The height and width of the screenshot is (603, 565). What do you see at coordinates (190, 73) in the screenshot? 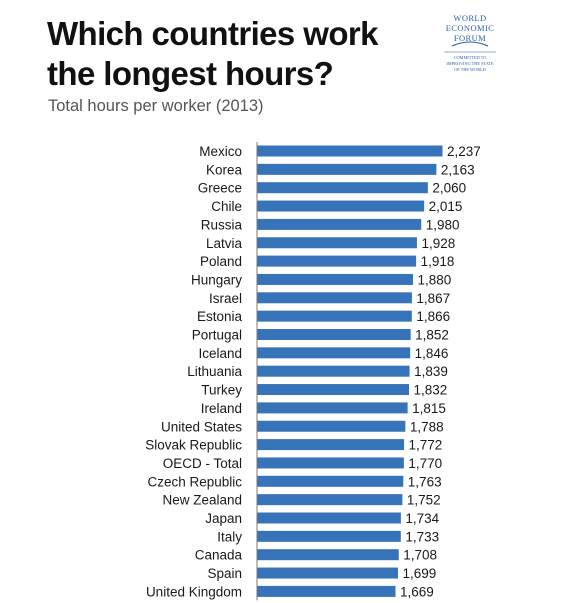
I see `title-line-2: the longest hours?` at bounding box center [190, 73].